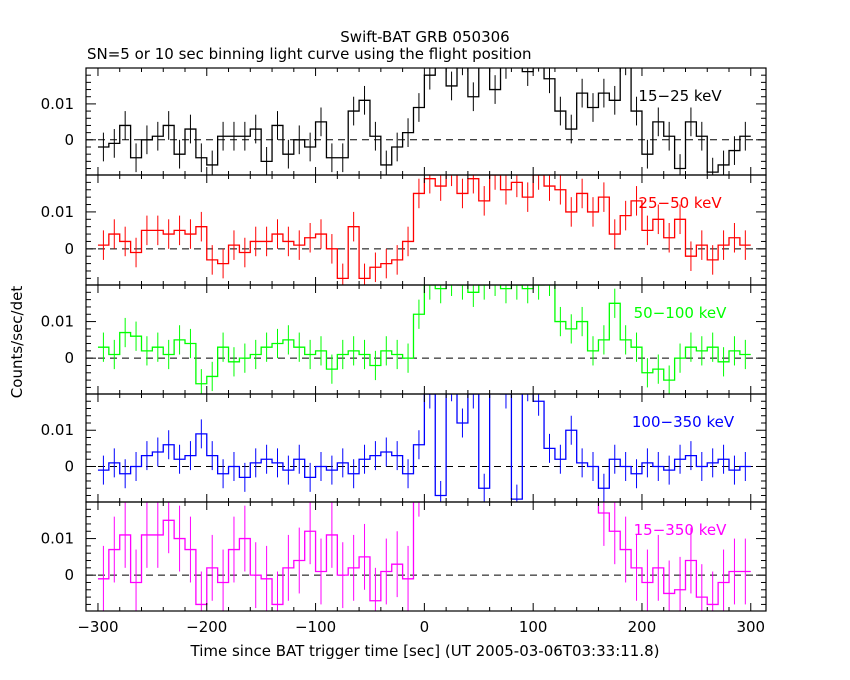  Describe the element at coordinates (680, 313) in the screenshot. I see `panel-label-3: 50−100 keV` at that location.